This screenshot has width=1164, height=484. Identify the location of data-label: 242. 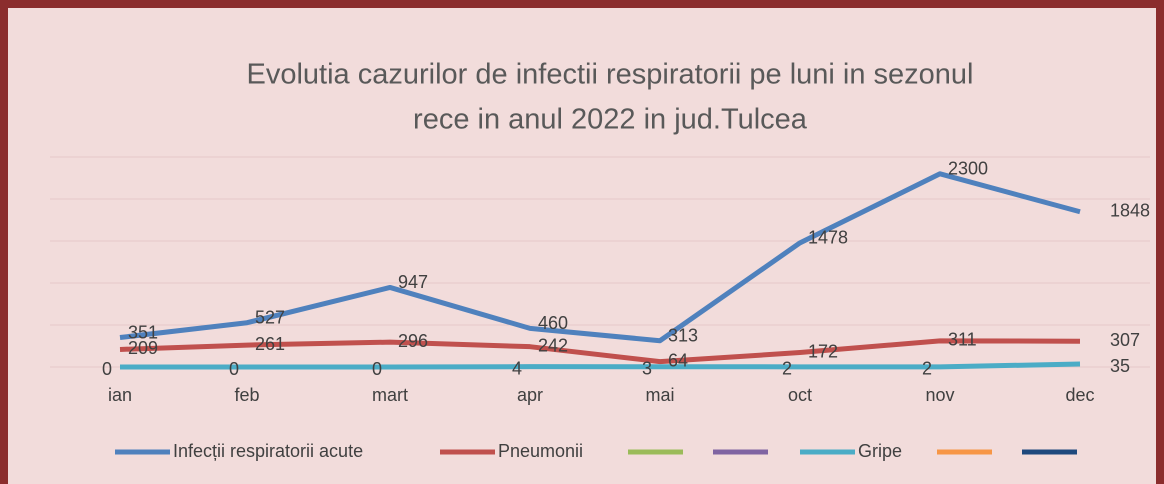
(553, 345).